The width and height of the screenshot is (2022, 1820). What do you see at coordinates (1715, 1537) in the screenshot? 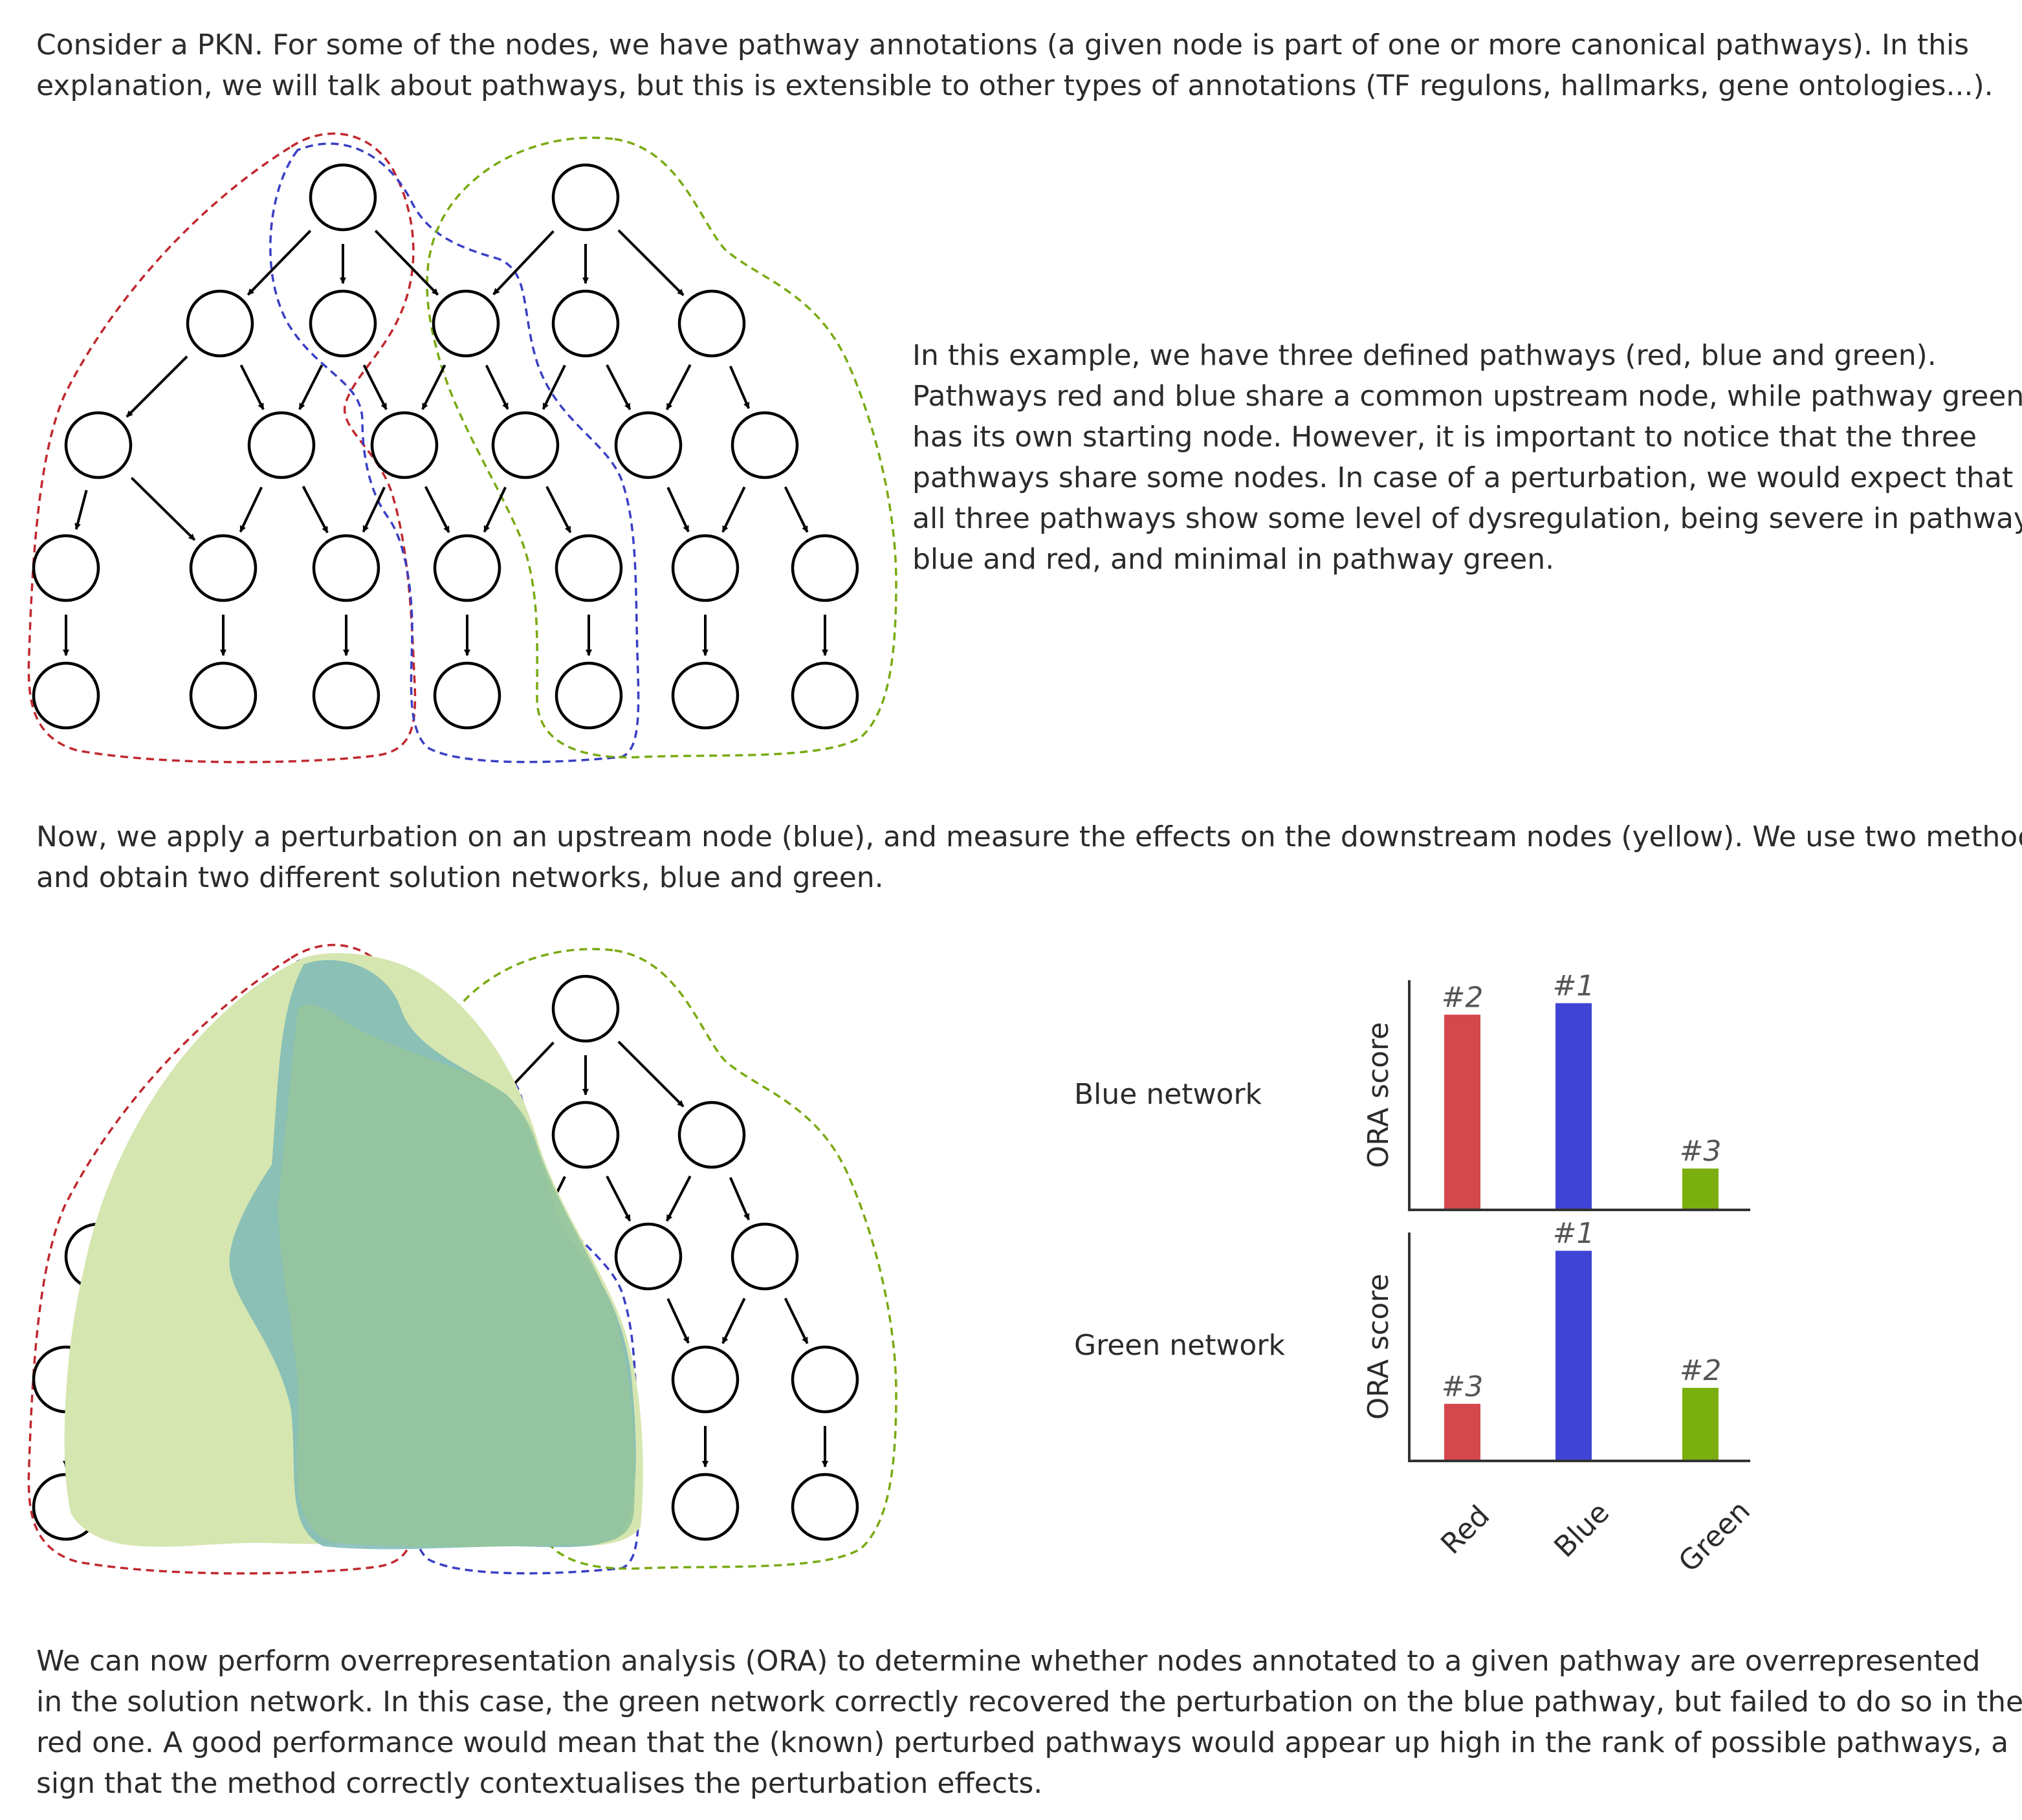
I see `x-tick-label: Green` at bounding box center [1715, 1537].